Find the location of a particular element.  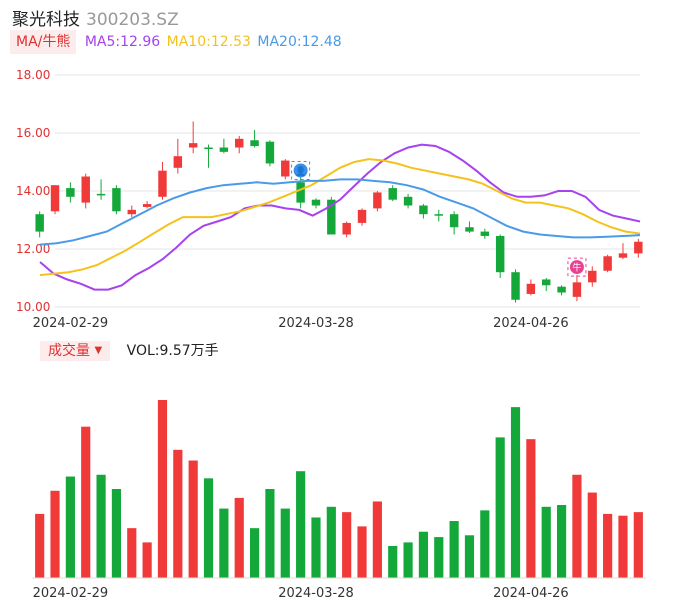

price-date-label: 2024-02-29 is located at coordinates (71, 323).